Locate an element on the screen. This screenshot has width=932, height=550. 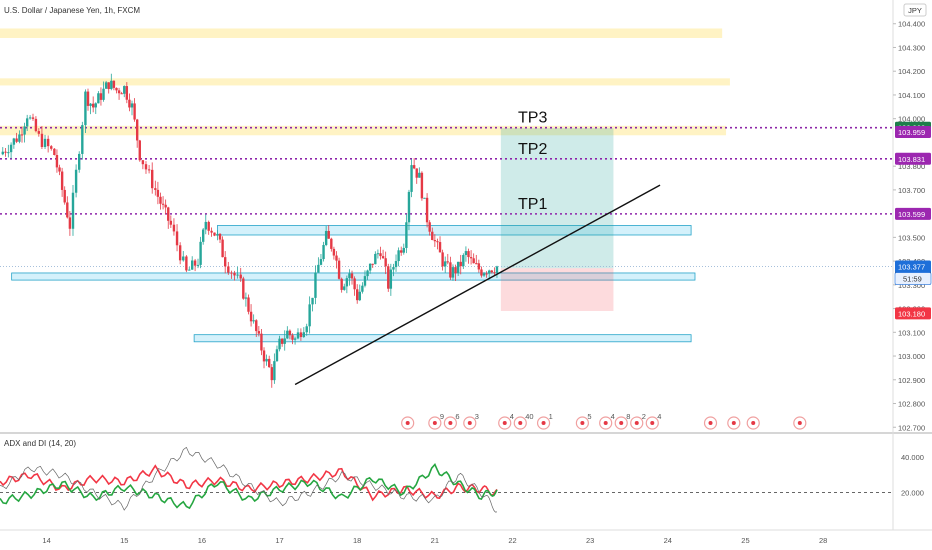
long-position-tool is located at coordinates (557, 219).